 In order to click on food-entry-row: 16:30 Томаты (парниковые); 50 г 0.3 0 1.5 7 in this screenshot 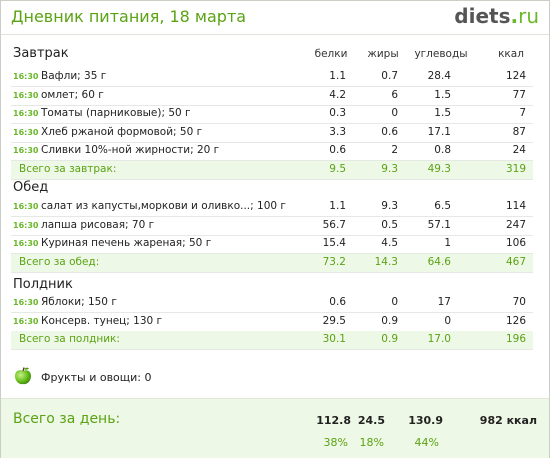, I will do `click(272, 114)`.